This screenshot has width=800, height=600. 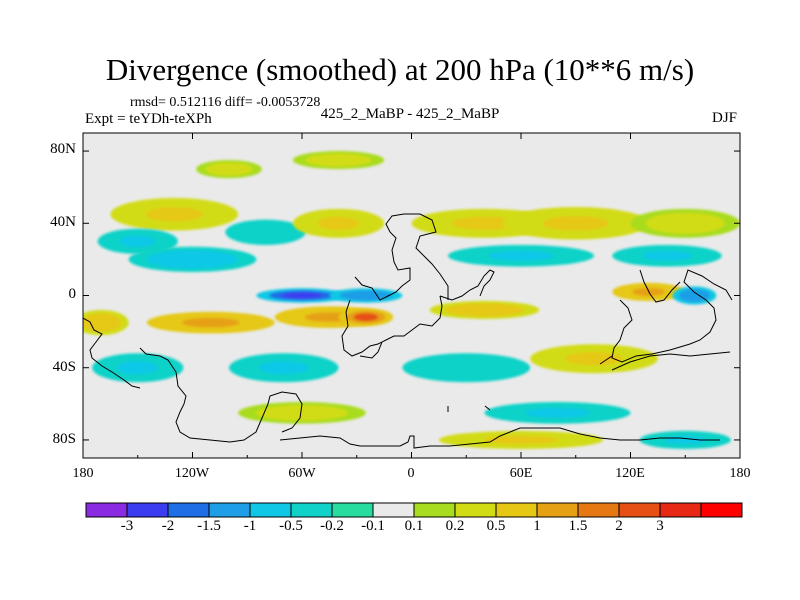 What do you see at coordinates (127, 526) in the screenshot?
I see `colorbar-label: -3` at bounding box center [127, 526].